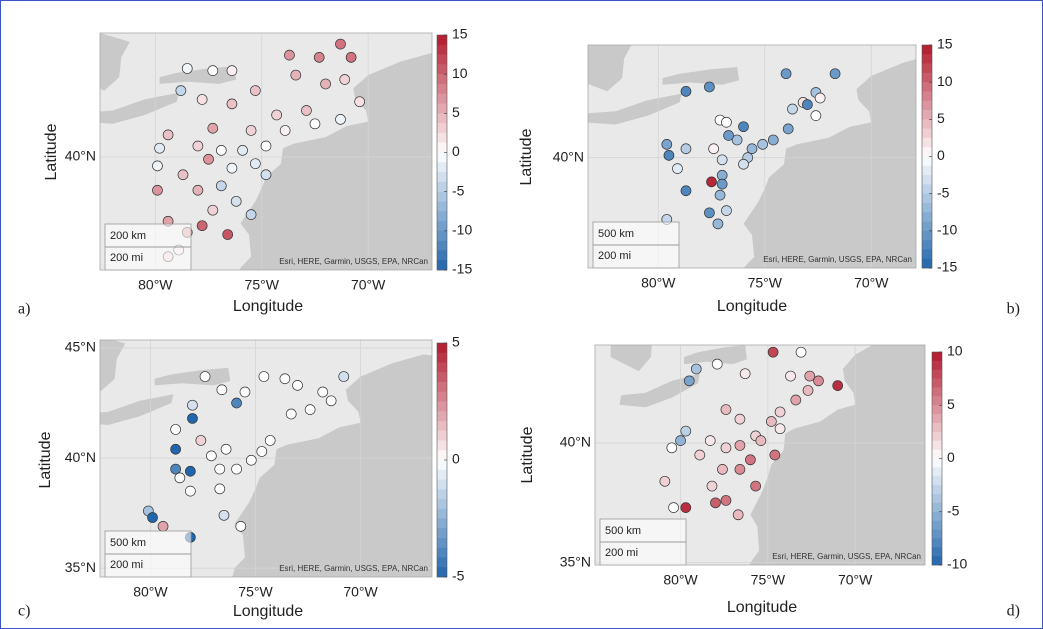  What do you see at coordinates (128, 236) in the screenshot?
I see `scale-label: 200 km` at bounding box center [128, 236].